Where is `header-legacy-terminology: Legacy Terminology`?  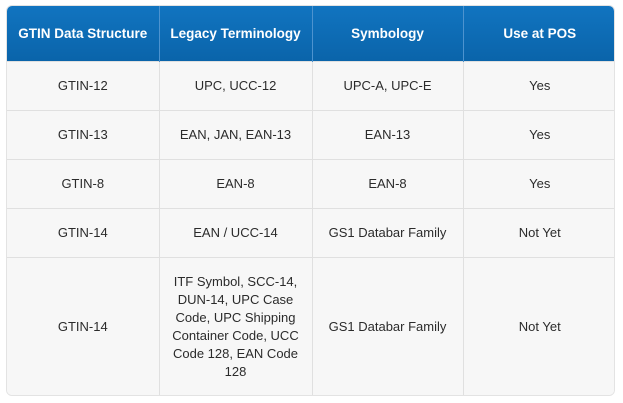
header-legacy-terminology: Legacy Terminology is located at coordinates (235, 34).